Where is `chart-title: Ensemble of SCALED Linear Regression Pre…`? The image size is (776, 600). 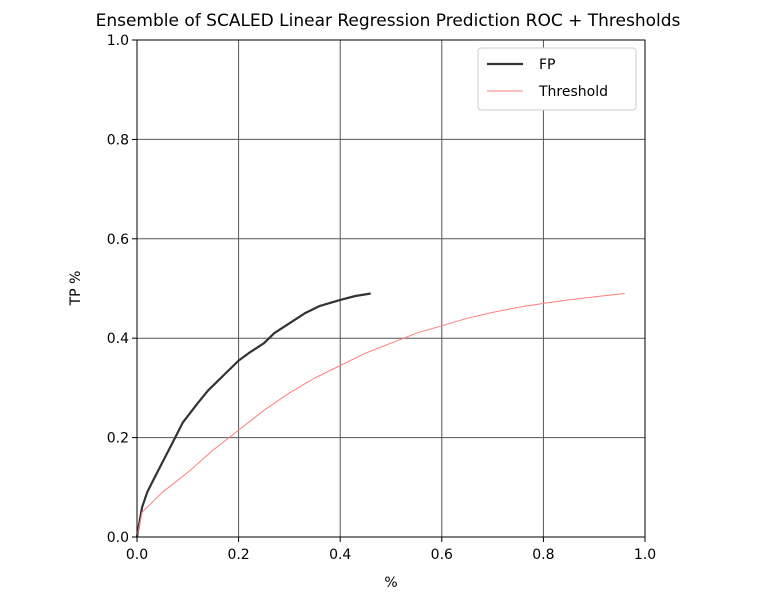 chart-title: Ensemble of SCALED Linear Regression Pre… is located at coordinates (388, 21).